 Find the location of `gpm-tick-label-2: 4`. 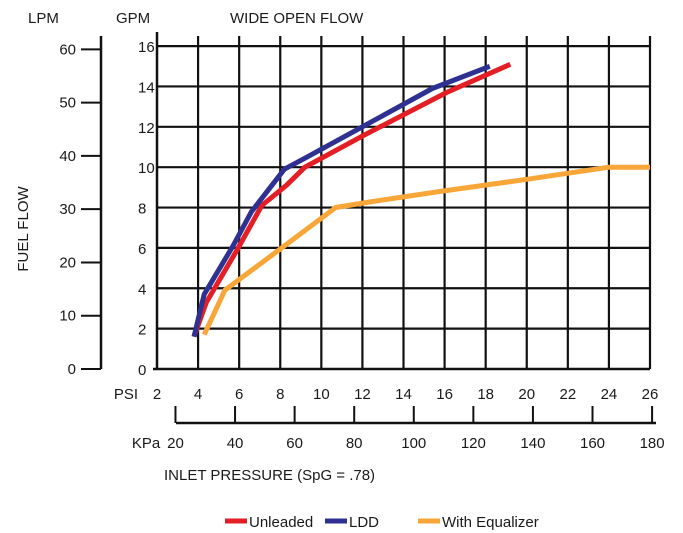

gpm-tick-label-2: 4 is located at coordinates (142, 289).